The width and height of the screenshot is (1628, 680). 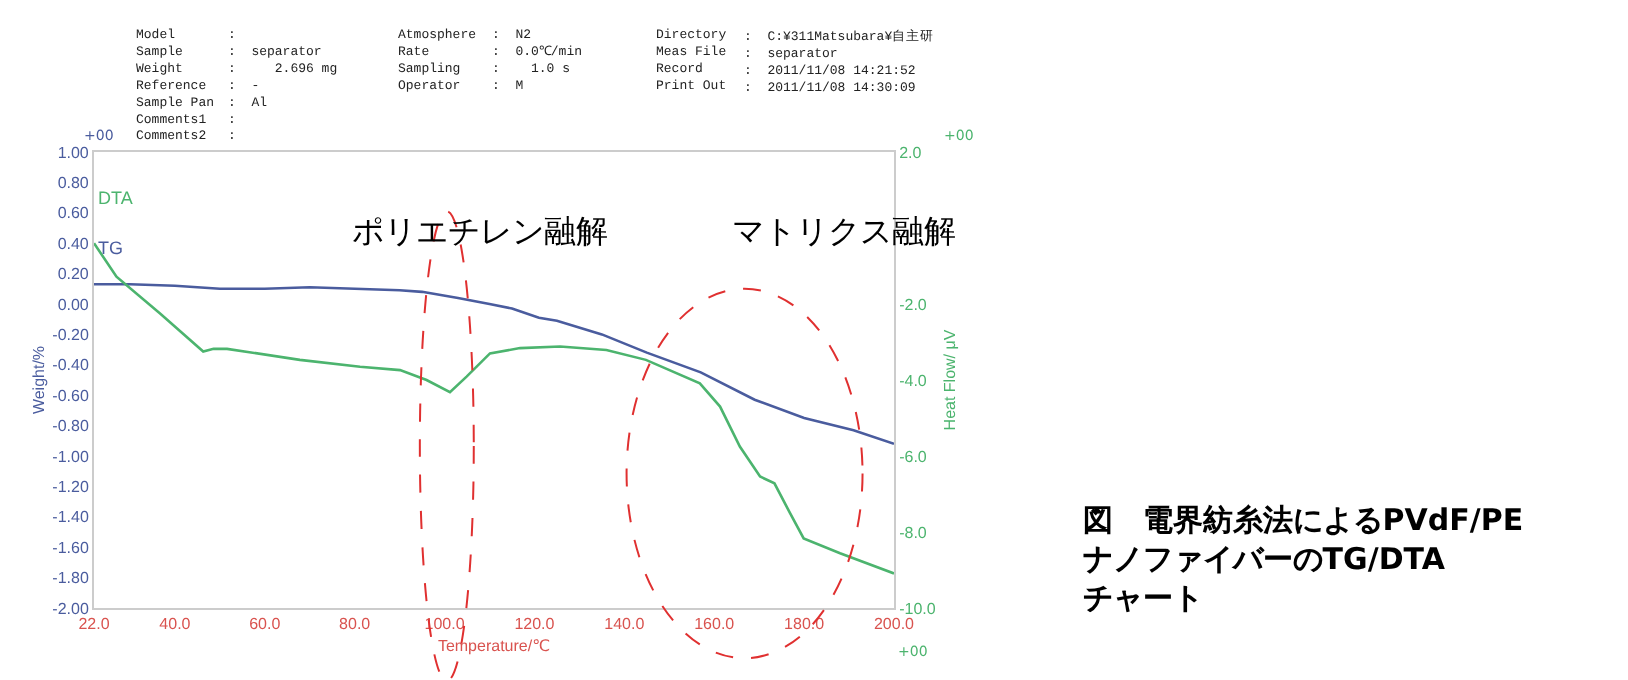 What do you see at coordinates (805, 624) in the screenshot?
I see `x-tick-label: 180.0` at bounding box center [805, 624].